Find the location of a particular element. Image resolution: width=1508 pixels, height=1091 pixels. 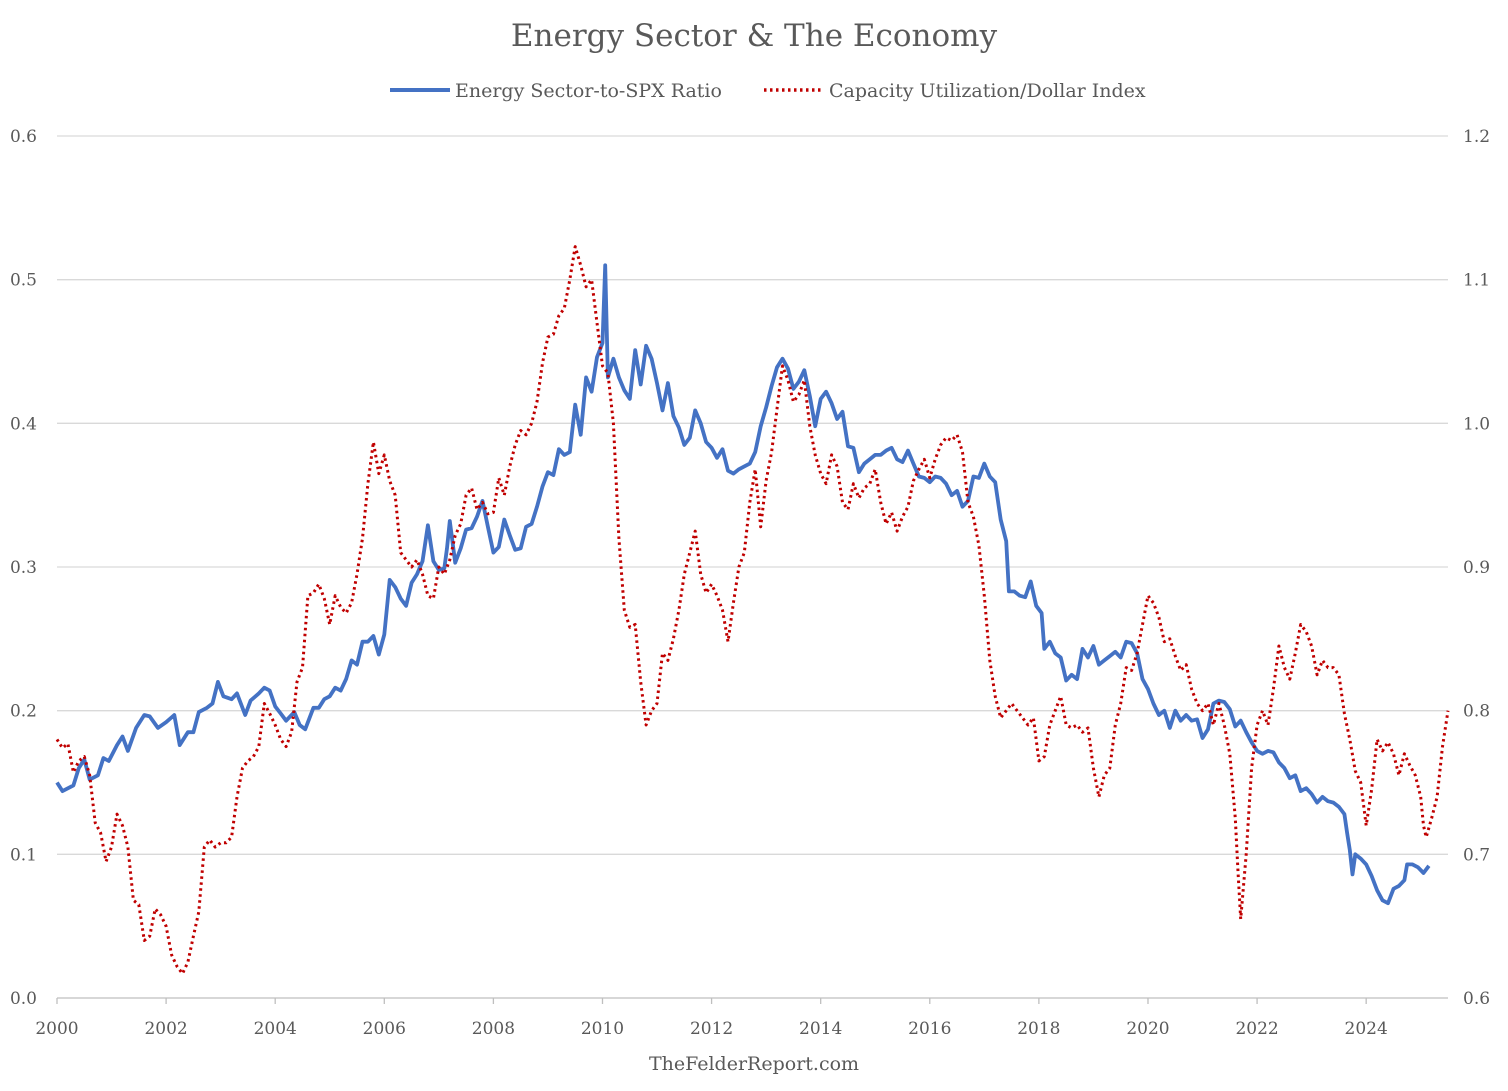

x-tick-label: 2002 is located at coordinates (165, 1029).